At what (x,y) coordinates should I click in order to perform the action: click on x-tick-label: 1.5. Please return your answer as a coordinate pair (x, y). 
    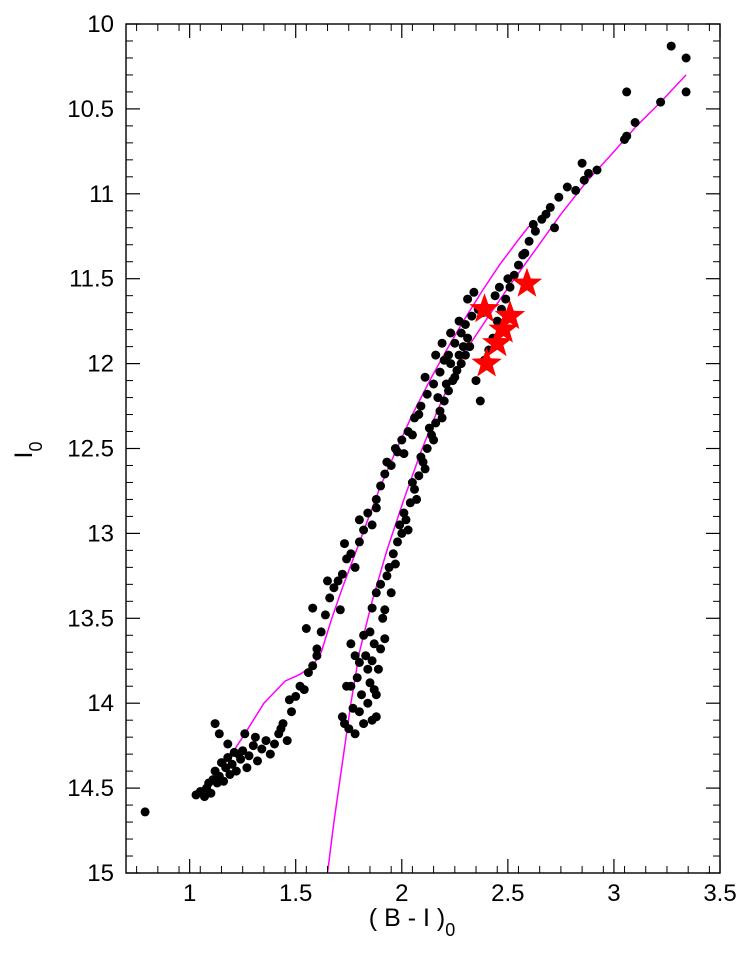
    Looking at the image, I should click on (295, 893).